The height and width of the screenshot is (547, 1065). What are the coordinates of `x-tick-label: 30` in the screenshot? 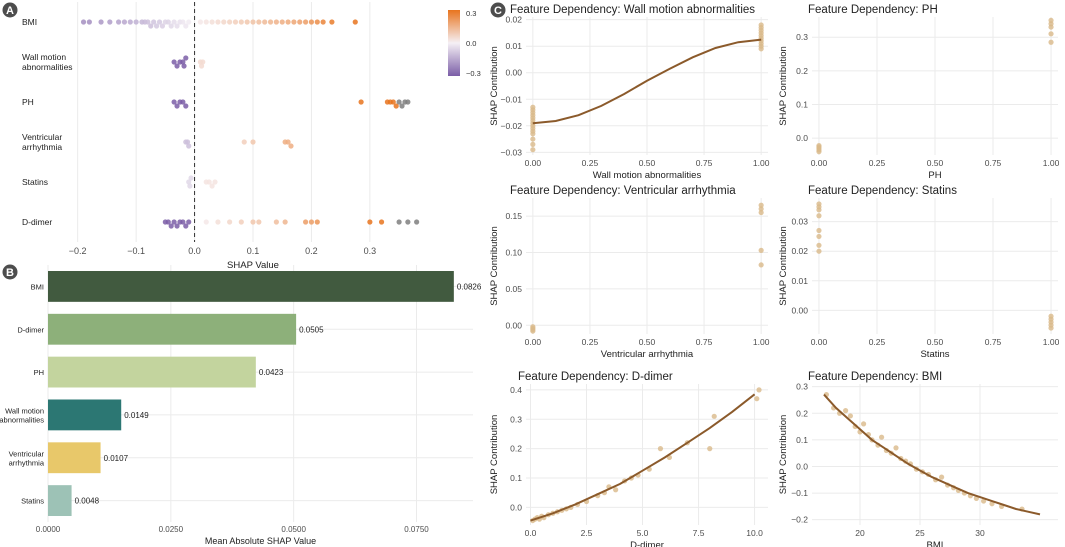 It's located at (980, 533).